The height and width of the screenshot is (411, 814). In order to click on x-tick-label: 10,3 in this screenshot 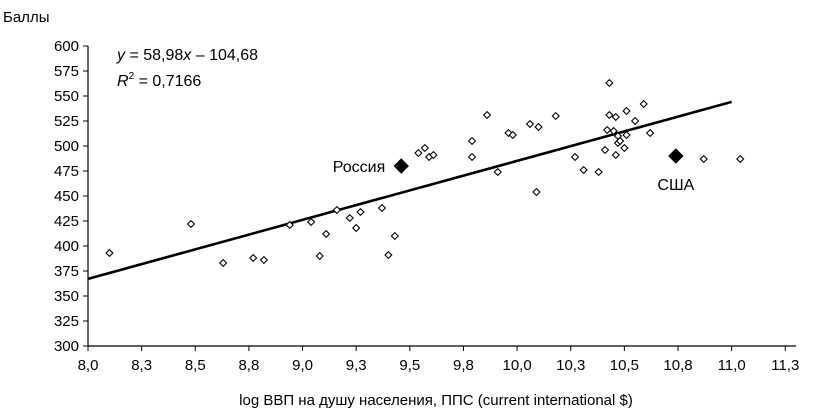, I will do `click(570, 365)`.